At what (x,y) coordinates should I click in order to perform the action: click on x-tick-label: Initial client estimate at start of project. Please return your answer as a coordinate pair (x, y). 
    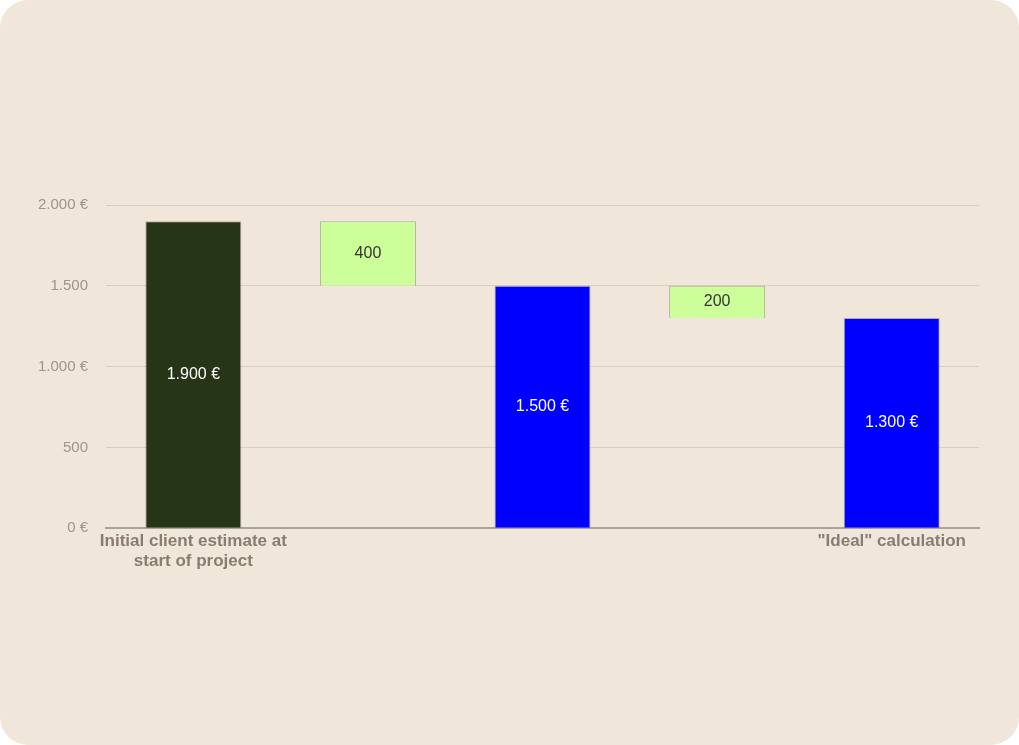
    Looking at the image, I should click on (193, 551).